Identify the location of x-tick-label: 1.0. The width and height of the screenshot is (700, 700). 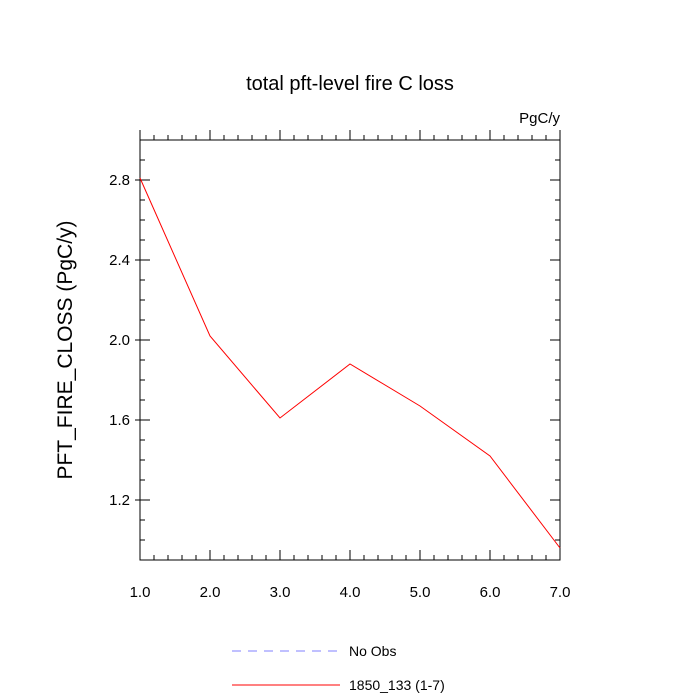
(140, 592).